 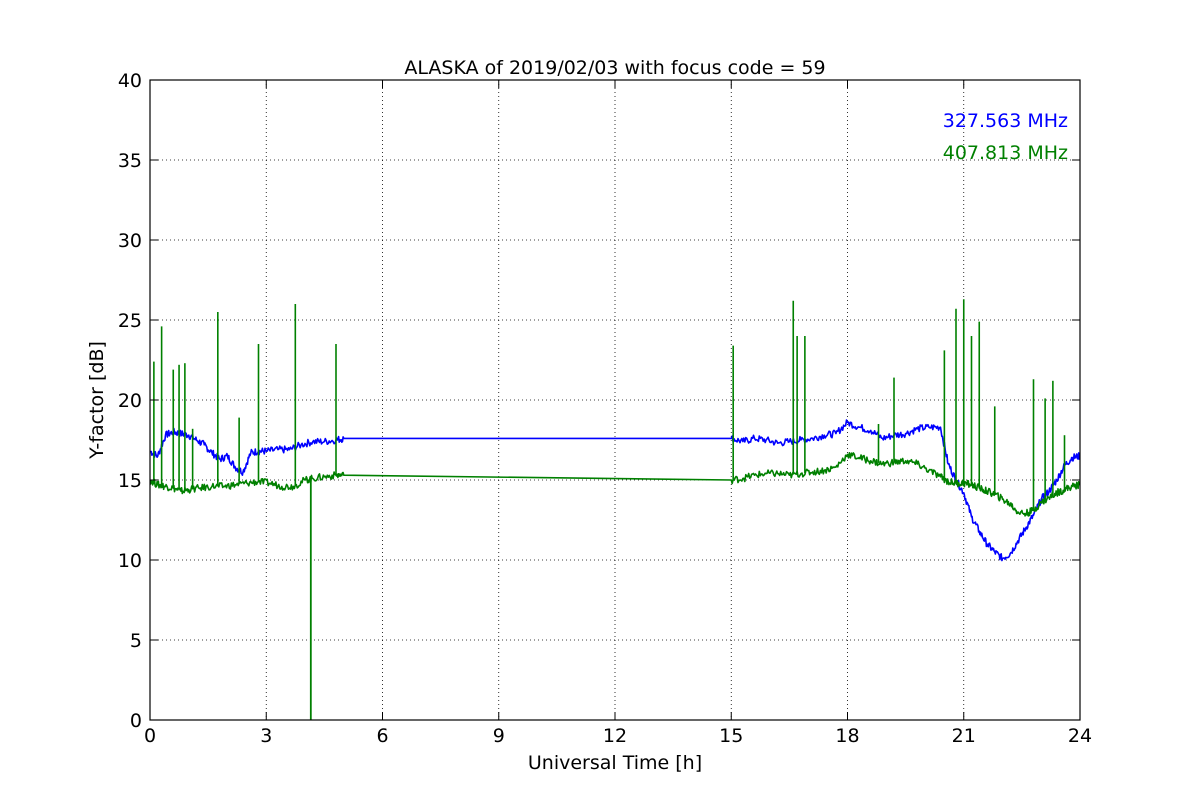 What do you see at coordinates (1005, 153) in the screenshot?
I see `legend-entry-series-1: 407.813 MHz` at bounding box center [1005, 153].